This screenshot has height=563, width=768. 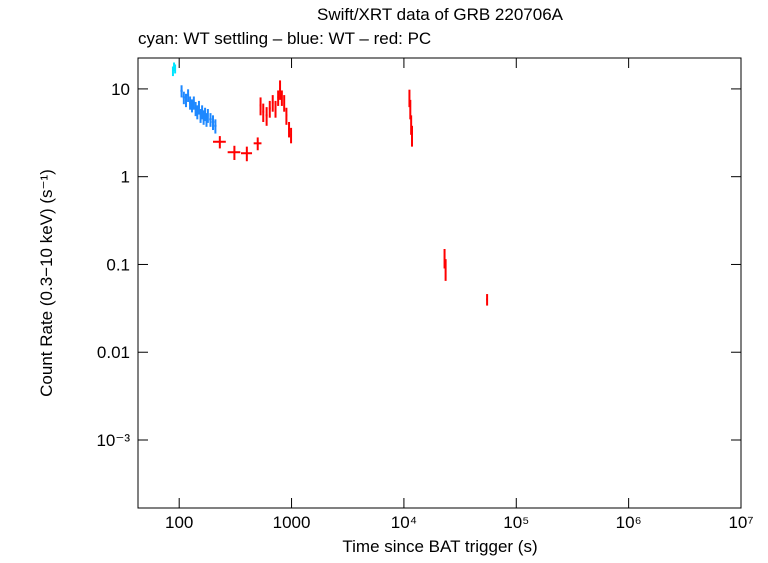 I want to click on y-tick-label: 0.1, so click(x=118, y=264).